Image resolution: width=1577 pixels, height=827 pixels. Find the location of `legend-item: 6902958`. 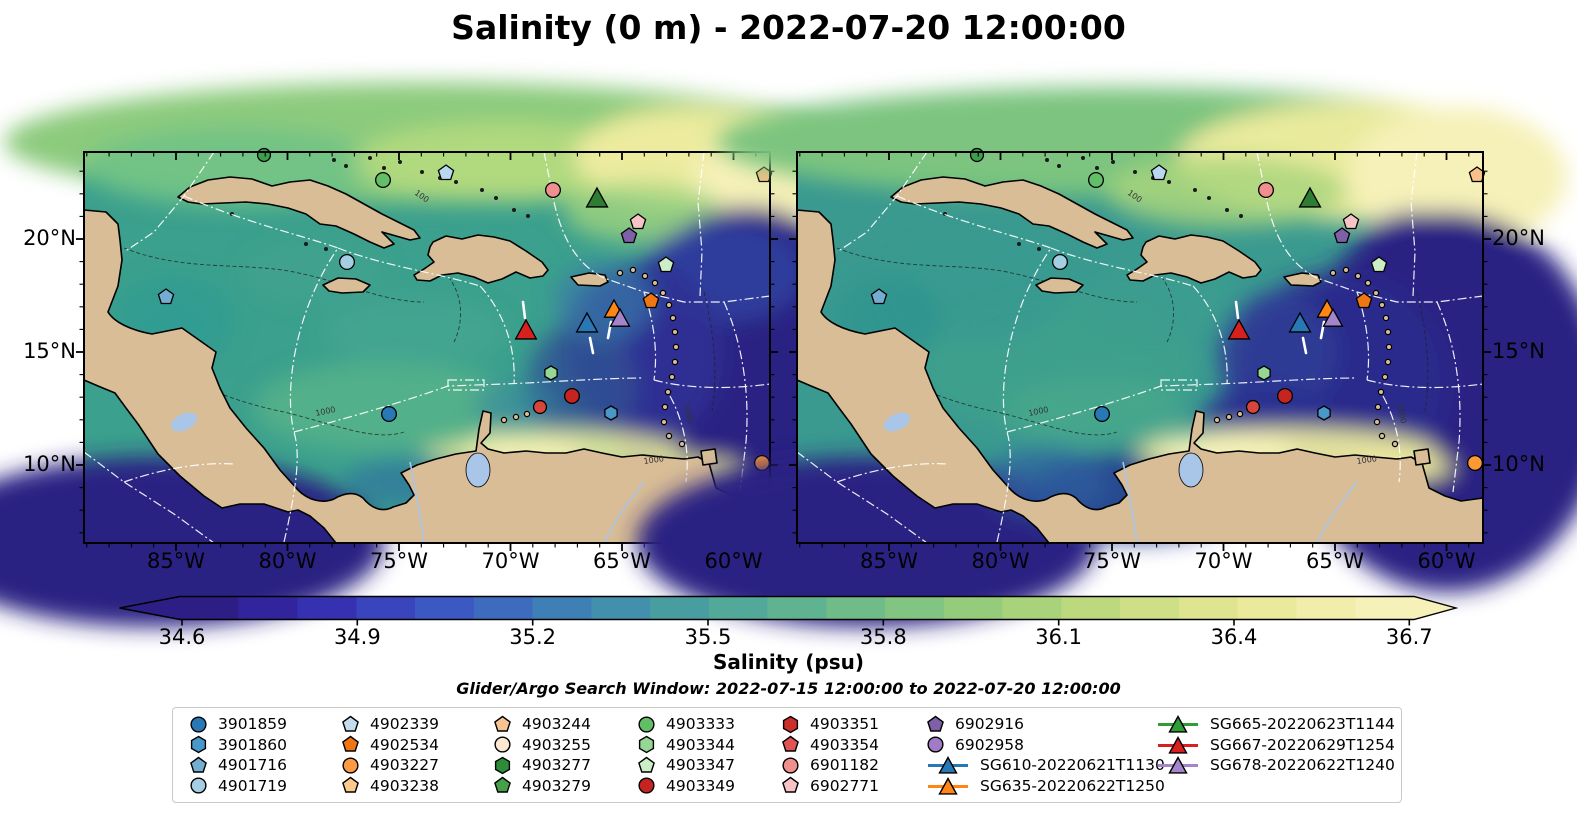

legend-item: 6902958 is located at coordinates (1045, 745).